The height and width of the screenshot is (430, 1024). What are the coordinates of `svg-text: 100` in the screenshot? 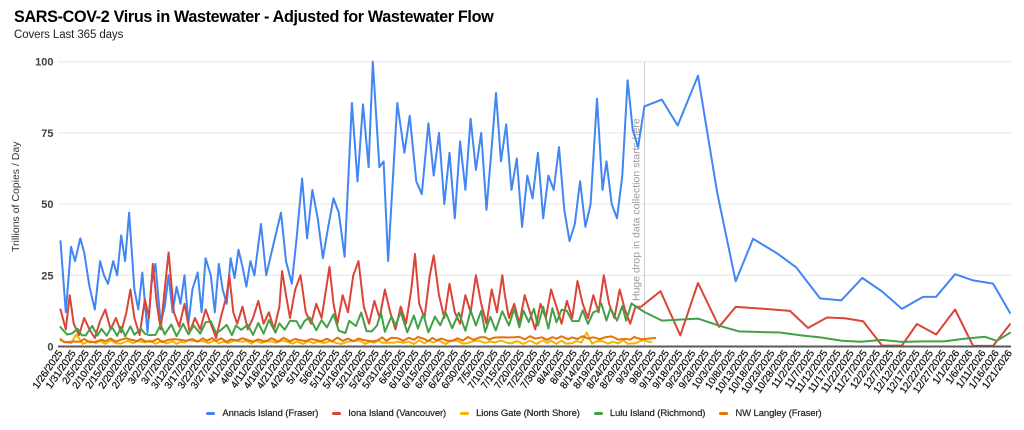 It's located at (44, 63).